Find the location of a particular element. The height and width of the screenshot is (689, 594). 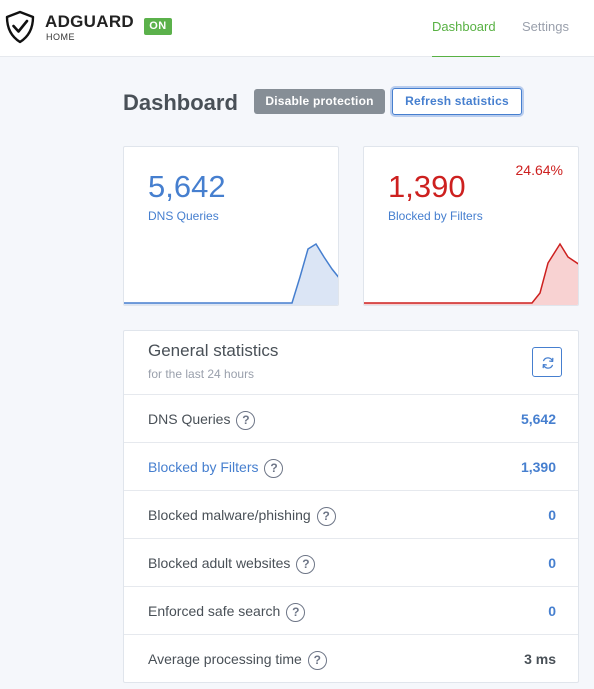

stat-value: 1,390 is located at coordinates (538, 467).